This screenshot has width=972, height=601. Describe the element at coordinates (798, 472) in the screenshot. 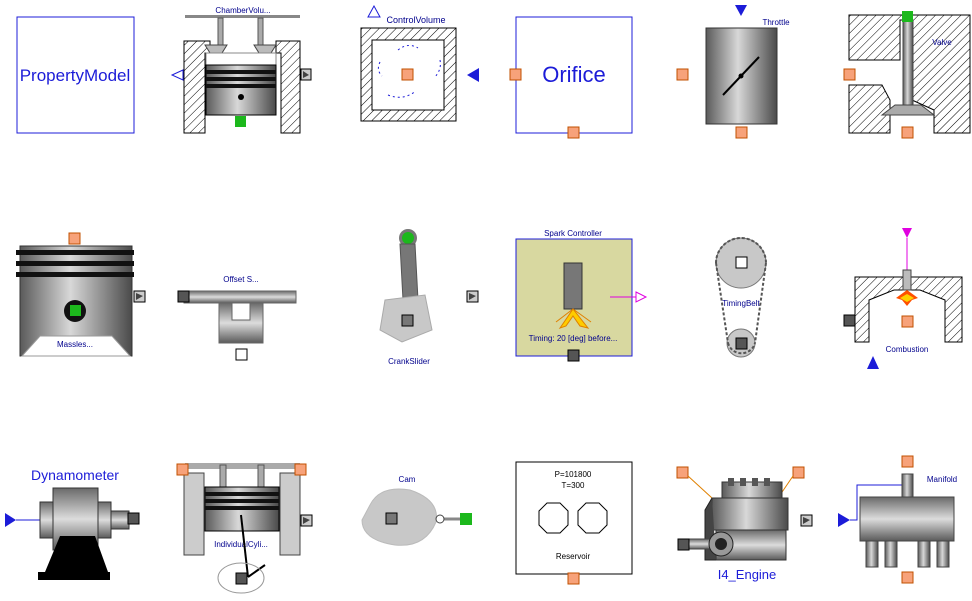

I see `i4-engine-exhaust-port` at that location.